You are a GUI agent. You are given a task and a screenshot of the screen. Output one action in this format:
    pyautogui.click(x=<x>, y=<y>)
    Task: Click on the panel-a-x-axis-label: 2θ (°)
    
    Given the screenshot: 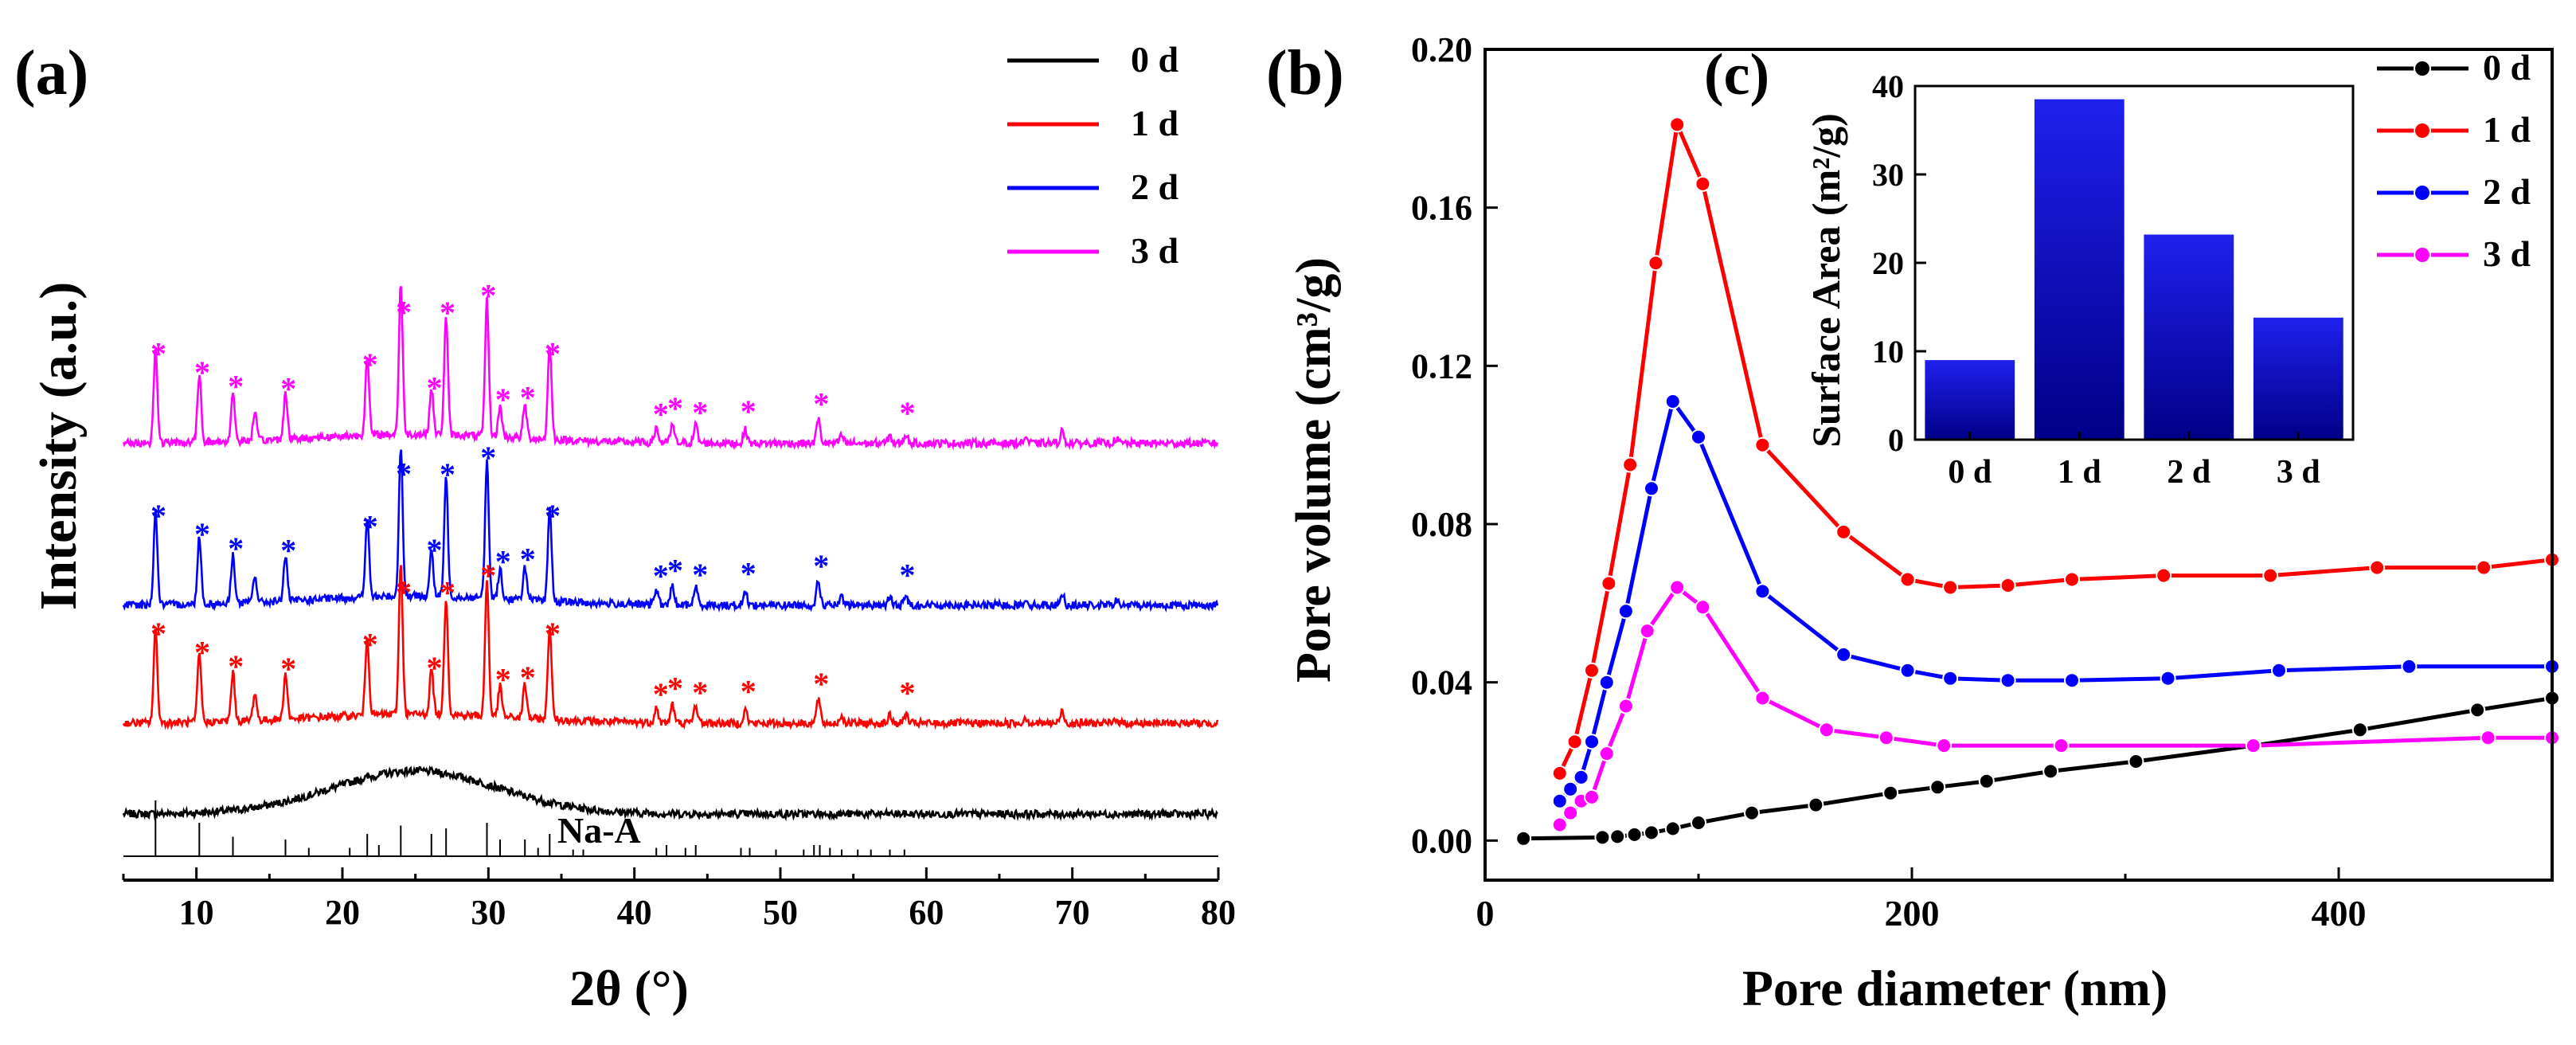 What is the action you would take?
    pyautogui.click(x=629, y=988)
    